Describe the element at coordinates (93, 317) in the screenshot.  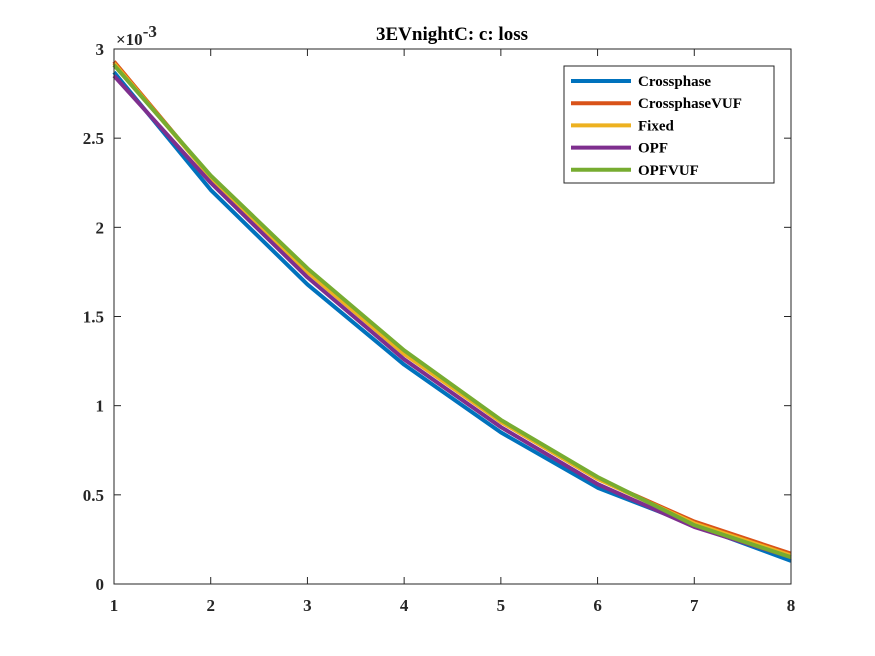
I see `y-tick-label: 1.5` at that location.